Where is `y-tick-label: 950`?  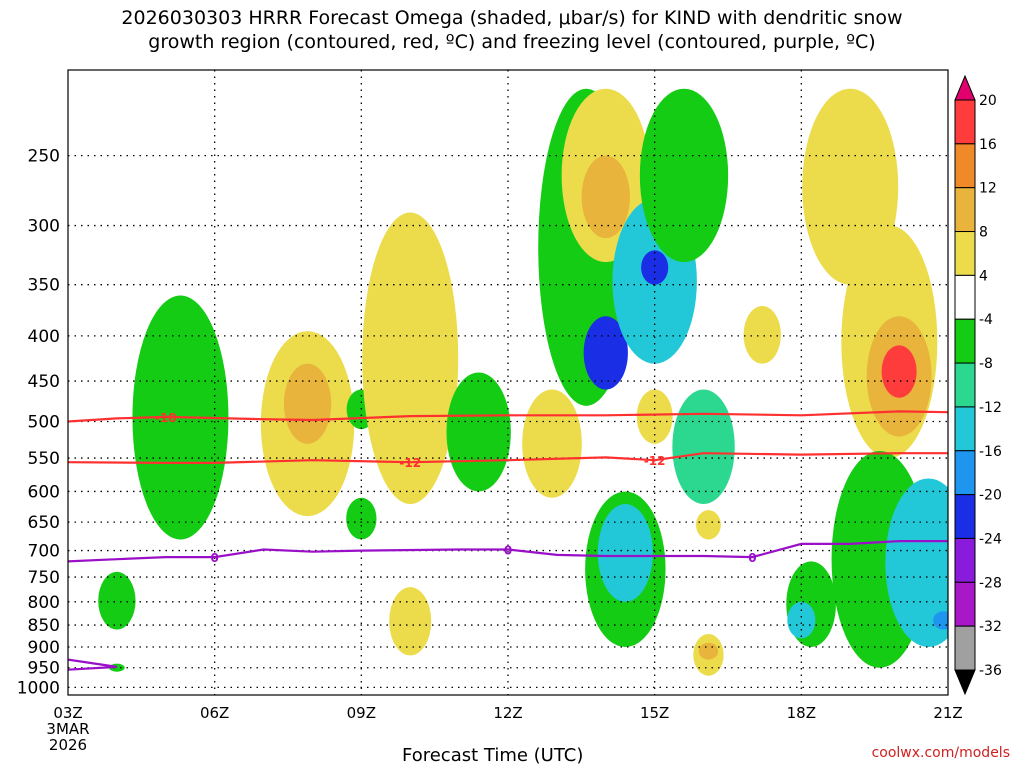
y-tick-label: 950 is located at coordinates (44, 669).